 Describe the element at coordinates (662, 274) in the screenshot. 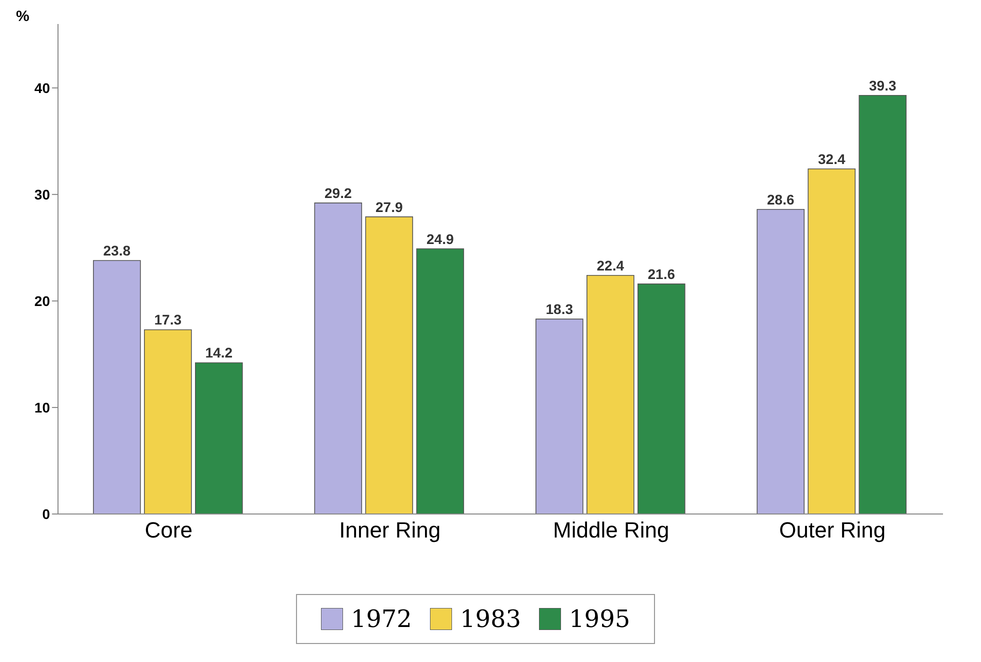

I see `data-label: 21.6` at that location.